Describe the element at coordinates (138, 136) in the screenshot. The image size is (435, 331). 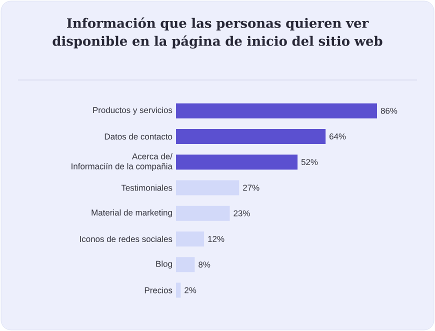
I see `y-tick-label: Datos de contacto` at that location.